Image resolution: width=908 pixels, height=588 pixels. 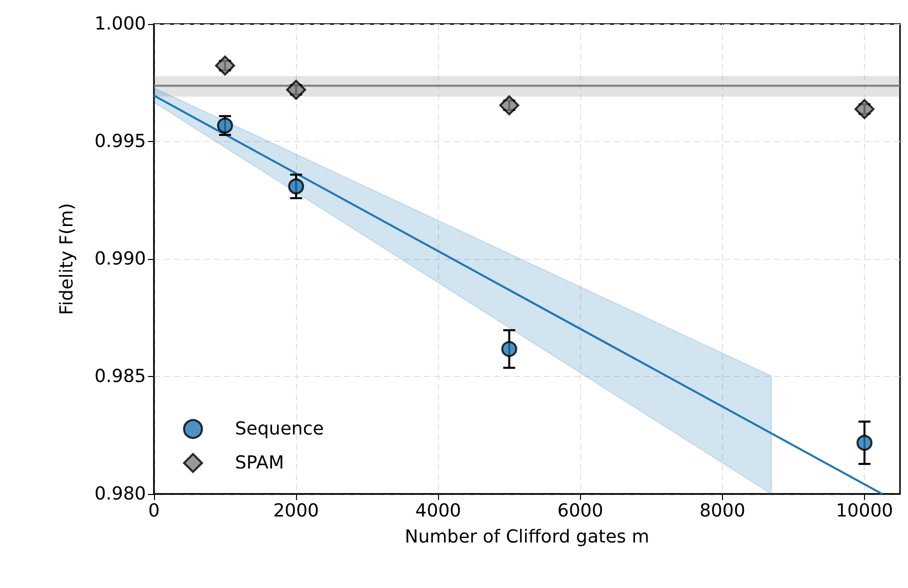 What do you see at coordinates (120, 24) in the screenshot?
I see `y-tick-label: 1.000` at bounding box center [120, 24].